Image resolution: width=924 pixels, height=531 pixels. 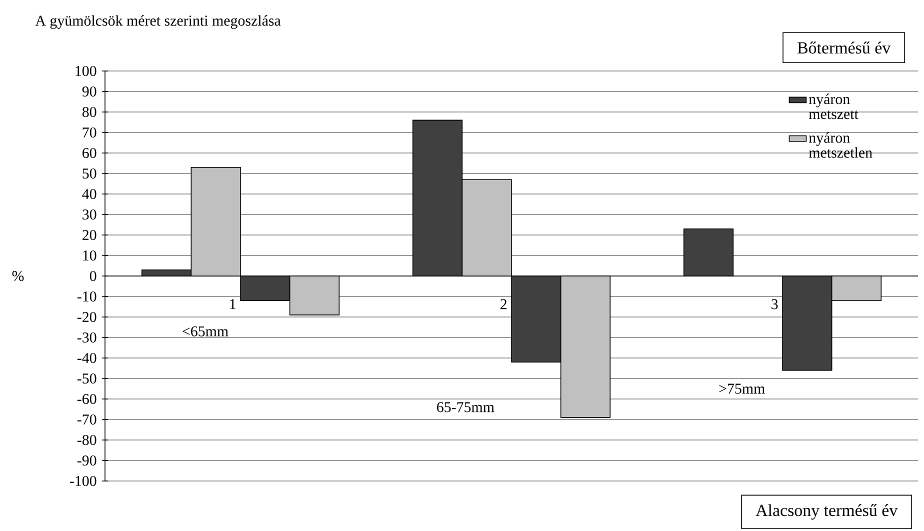 I want to click on y-tick-label: -20, so click(x=86, y=317).